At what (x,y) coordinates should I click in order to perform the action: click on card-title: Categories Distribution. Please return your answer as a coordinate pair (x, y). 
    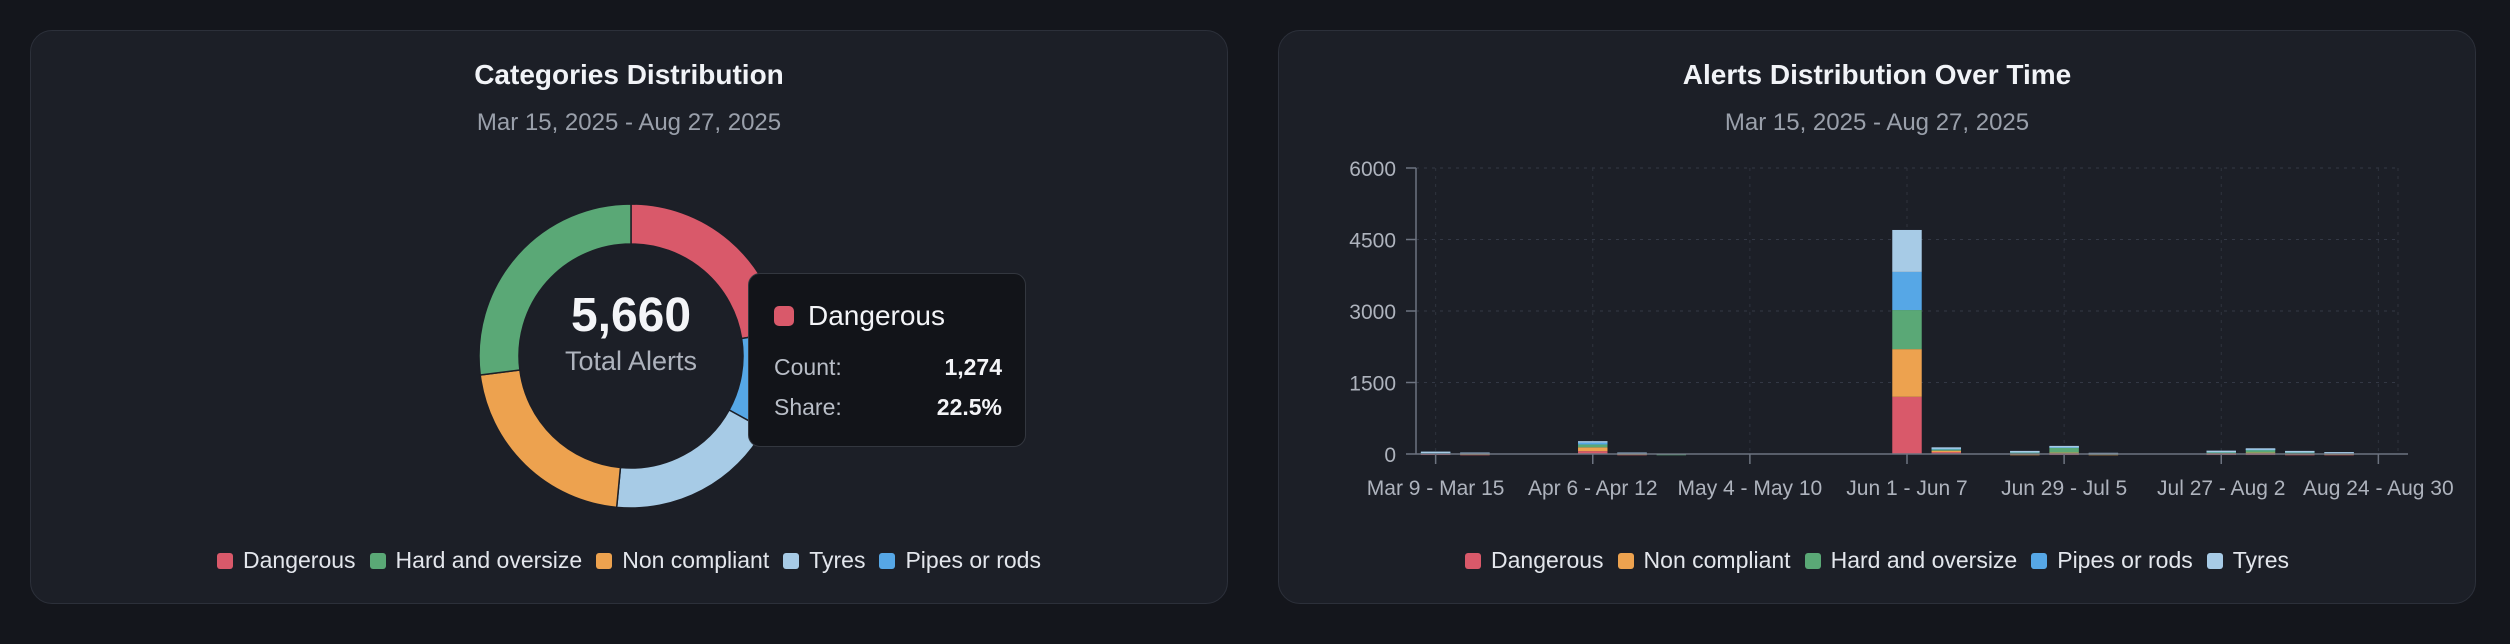
    Looking at the image, I should click on (629, 74).